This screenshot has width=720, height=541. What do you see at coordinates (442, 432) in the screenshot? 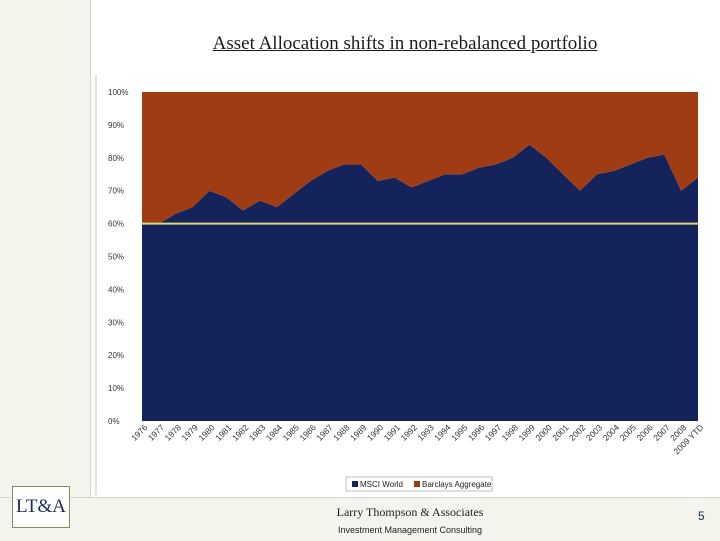
I see `x-tick-label: 1994` at bounding box center [442, 432].